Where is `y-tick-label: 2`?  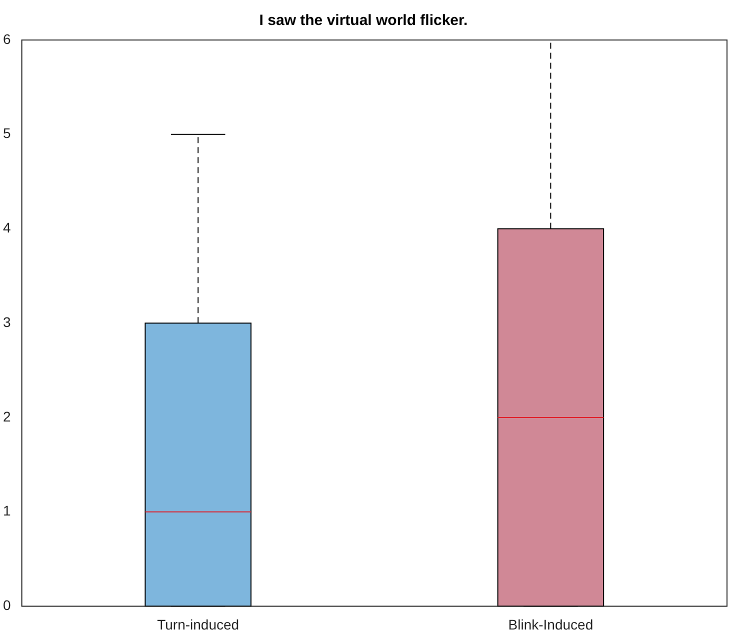
y-tick-label: 2 is located at coordinates (6, 416).